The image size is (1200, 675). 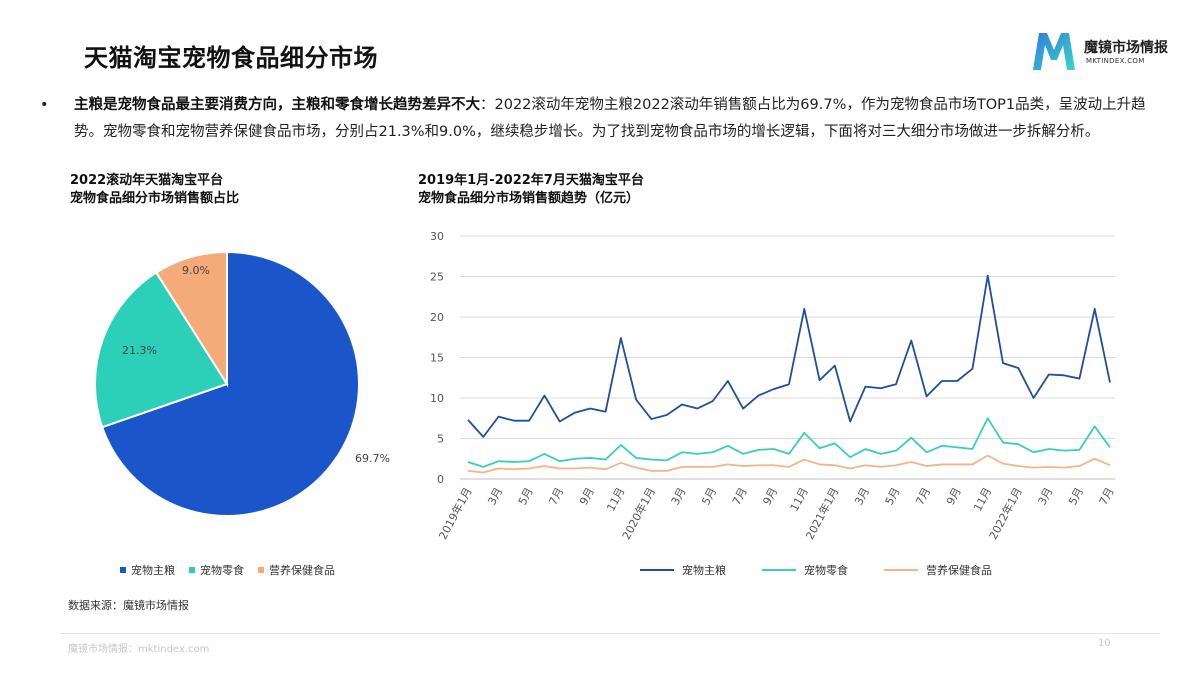 What do you see at coordinates (440, 479) in the screenshot?
I see `y-tick-label-0: 0` at bounding box center [440, 479].